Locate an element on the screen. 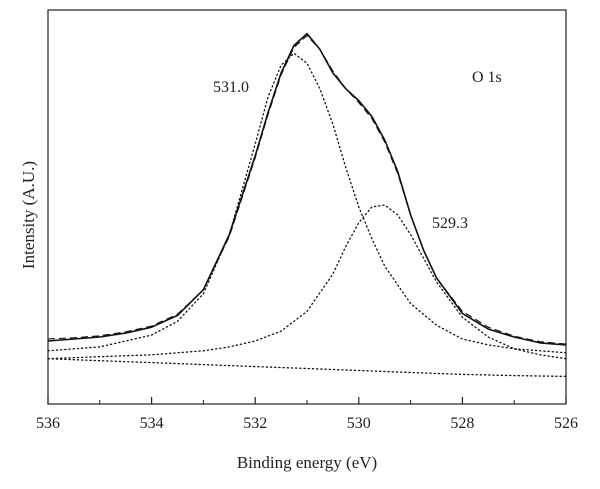 The width and height of the screenshot is (600, 489). x-axis-title: Binding energy (eV) is located at coordinates (307, 462).